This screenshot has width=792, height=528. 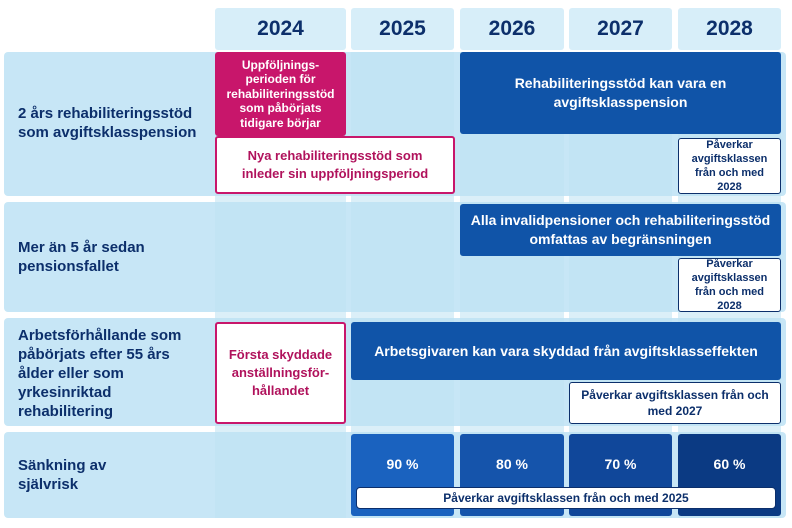 What do you see at coordinates (620, 29) in the screenshot?
I see `year-header-2027: 2027` at bounding box center [620, 29].